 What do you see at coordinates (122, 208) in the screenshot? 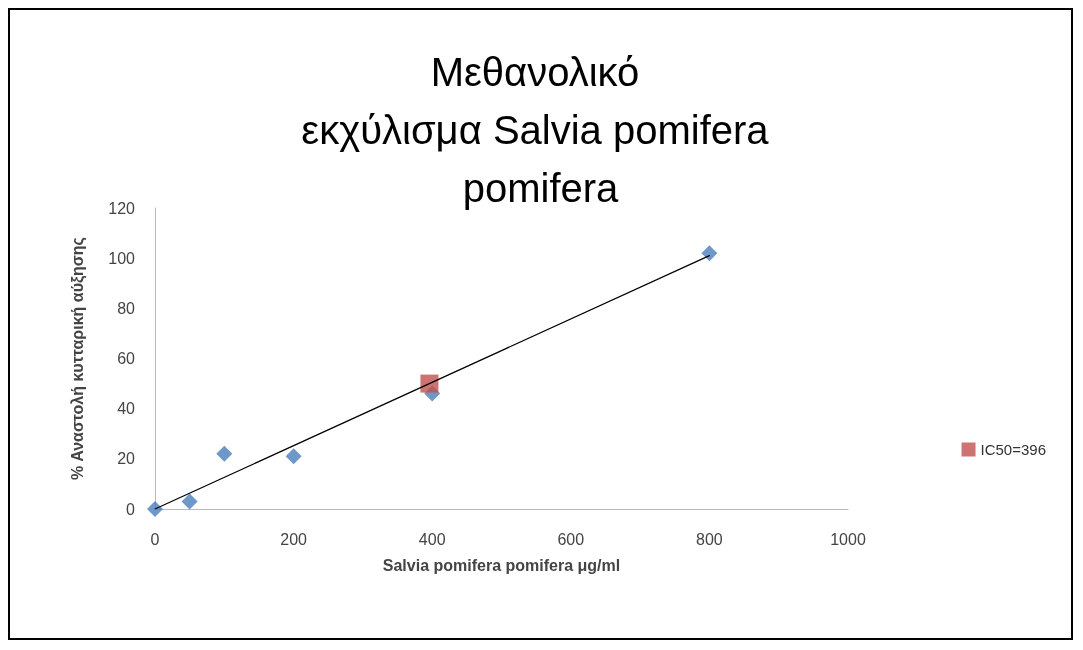
I see `y-tick-label: 120` at bounding box center [122, 208].